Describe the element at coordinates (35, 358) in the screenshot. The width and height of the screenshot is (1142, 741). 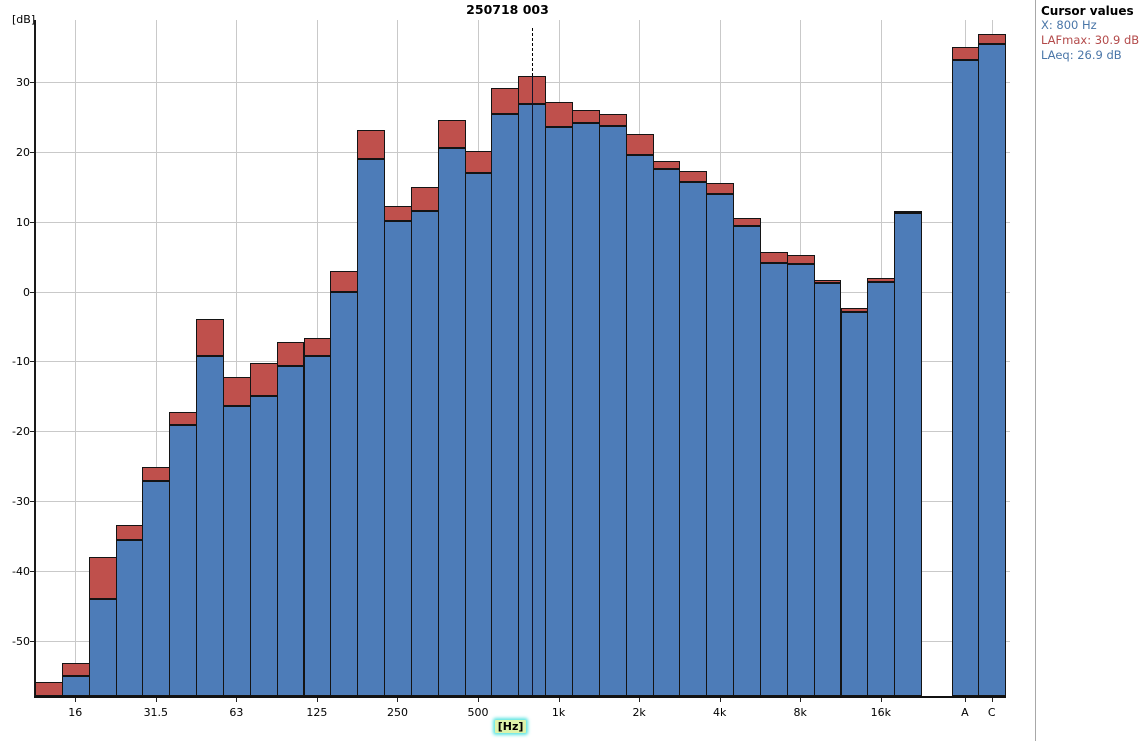
I see `y-axis-line` at that location.